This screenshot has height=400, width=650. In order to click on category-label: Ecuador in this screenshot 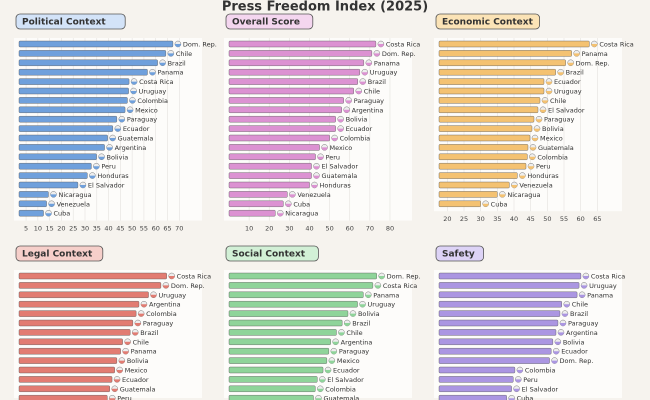, I will do `click(136, 129)`.